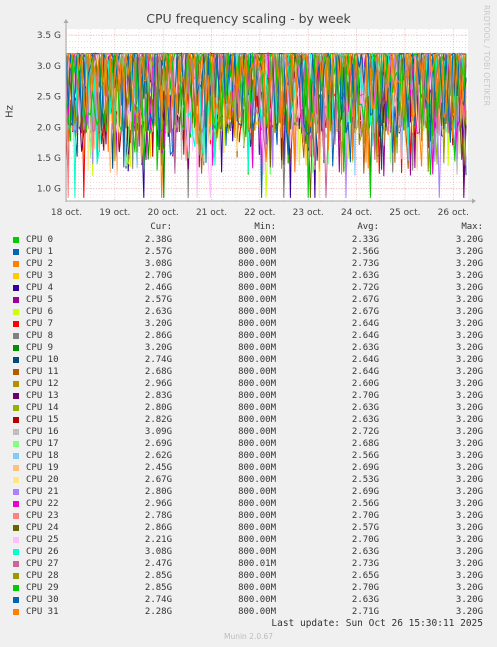  Describe the element at coordinates (49, 128) in the screenshot. I see `y-tick-label: 2.0 G` at that location.